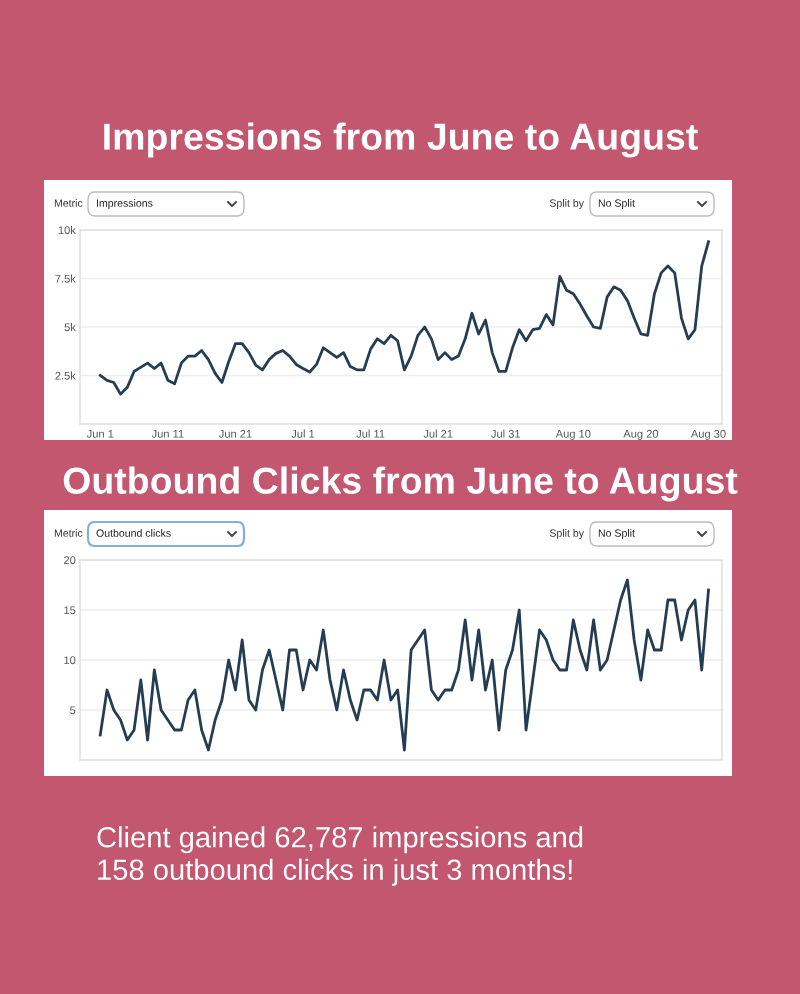  What do you see at coordinates (400, 484) in the screenshot?
I see `chart-title: Outbound Clicks from June to August` at bounding box center [400, 484].